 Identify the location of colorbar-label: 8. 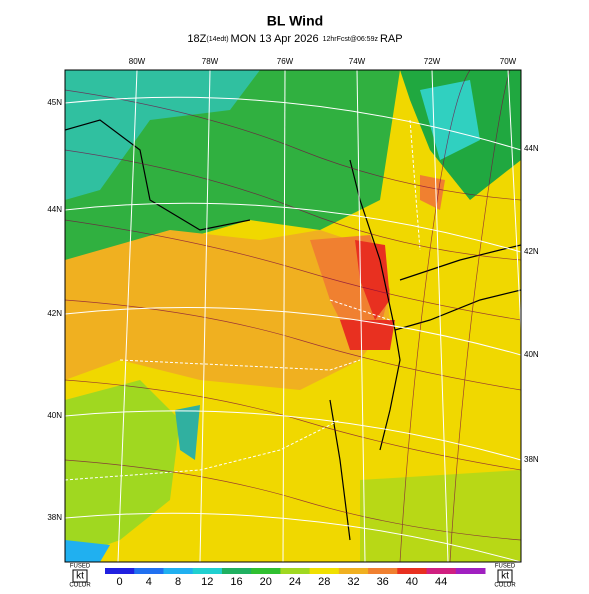
(178, 582).